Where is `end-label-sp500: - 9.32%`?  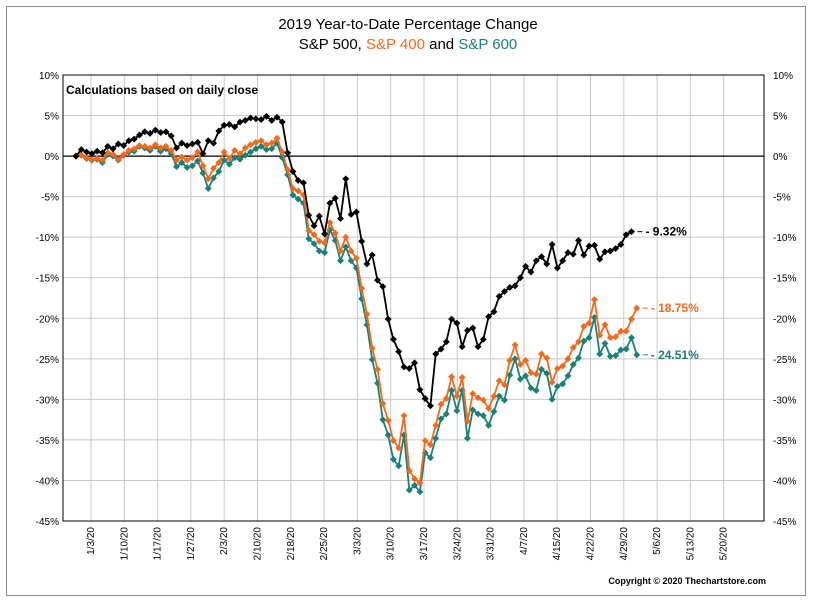 end-label-sp500: - 9.32% is located at coordinates (666, 232).